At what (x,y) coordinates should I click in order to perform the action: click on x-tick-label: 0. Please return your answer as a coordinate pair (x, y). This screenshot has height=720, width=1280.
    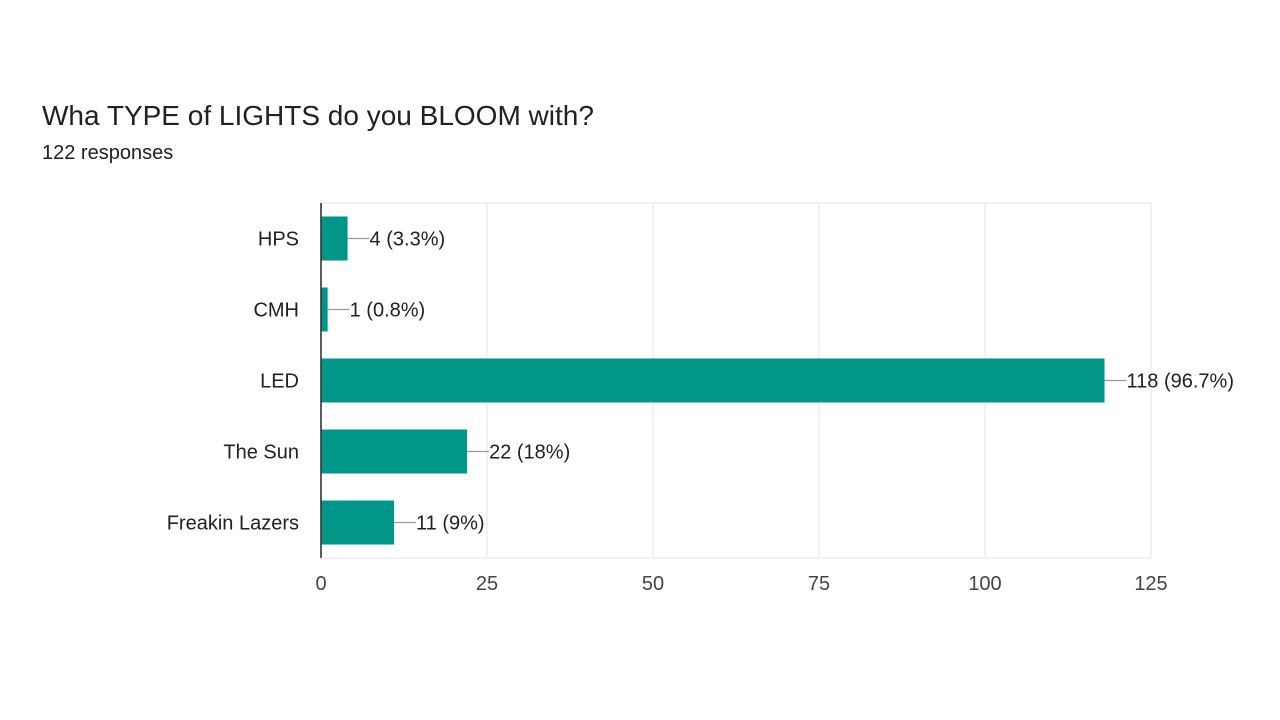
    Looking at the image, I should click on (320, 584).